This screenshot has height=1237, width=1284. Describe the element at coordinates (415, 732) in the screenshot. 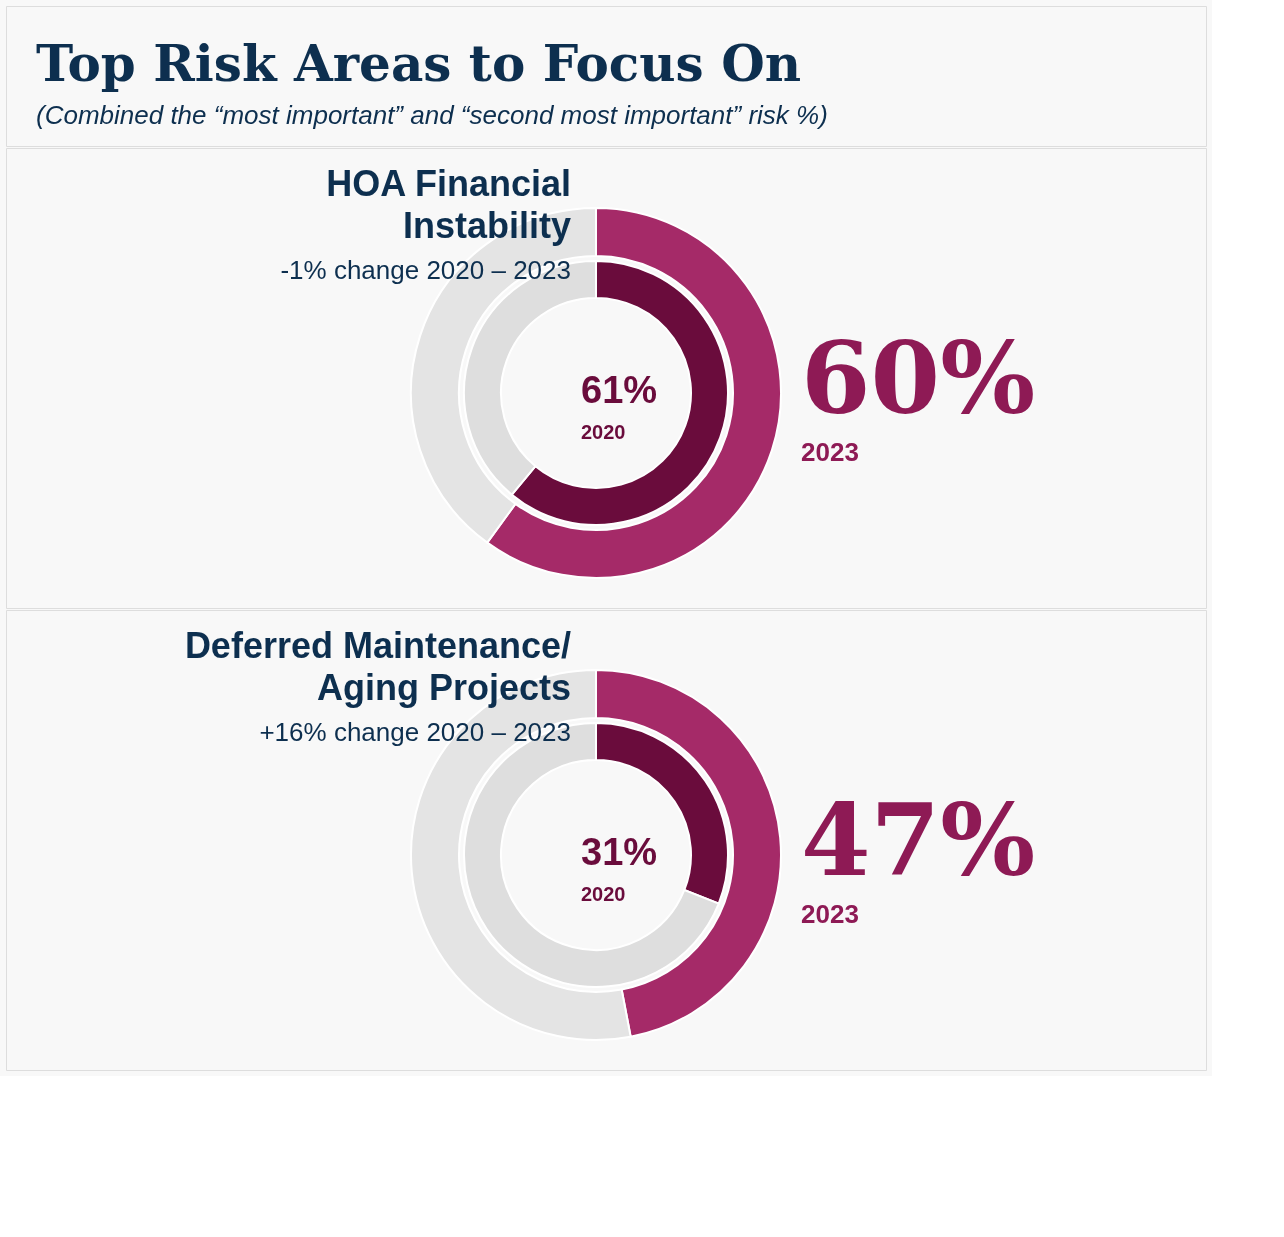

I see `text: +16% change 2020 – 2023` at that location.